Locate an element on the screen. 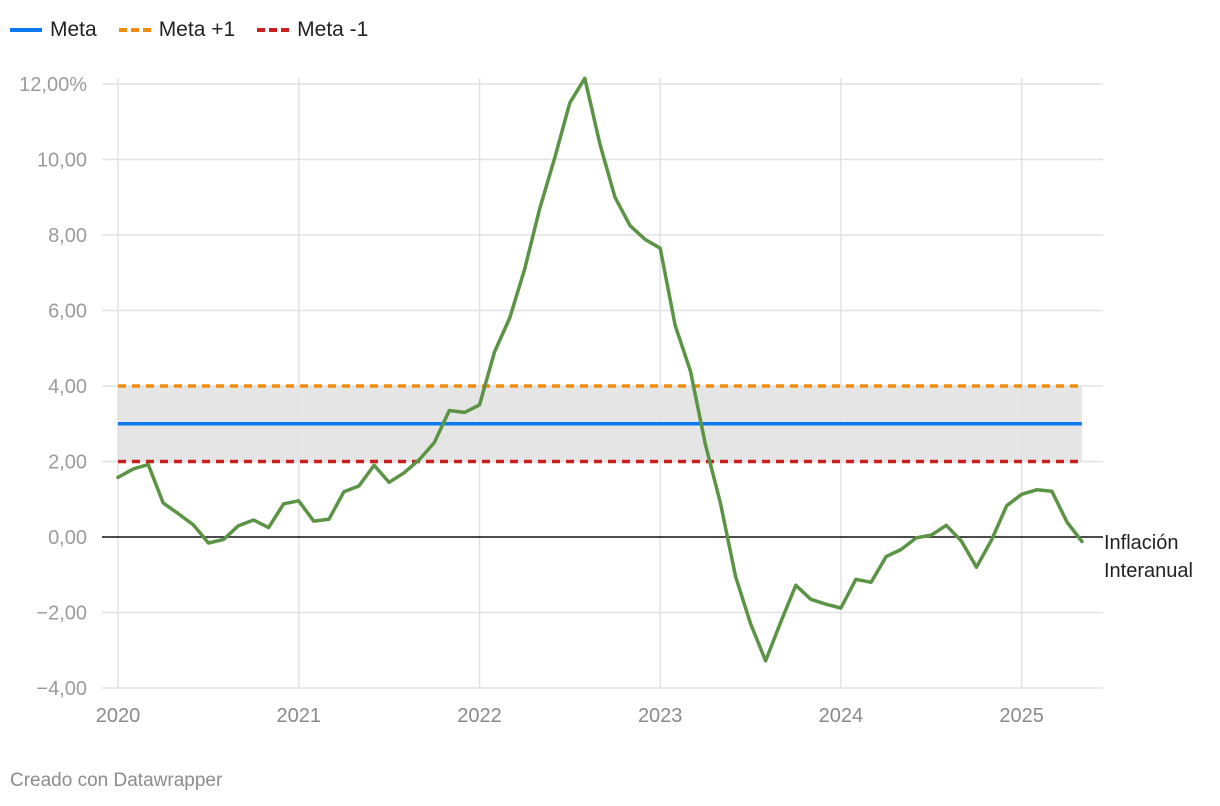  y-tick-label: 0,00 is located at coordinates (67, 538).